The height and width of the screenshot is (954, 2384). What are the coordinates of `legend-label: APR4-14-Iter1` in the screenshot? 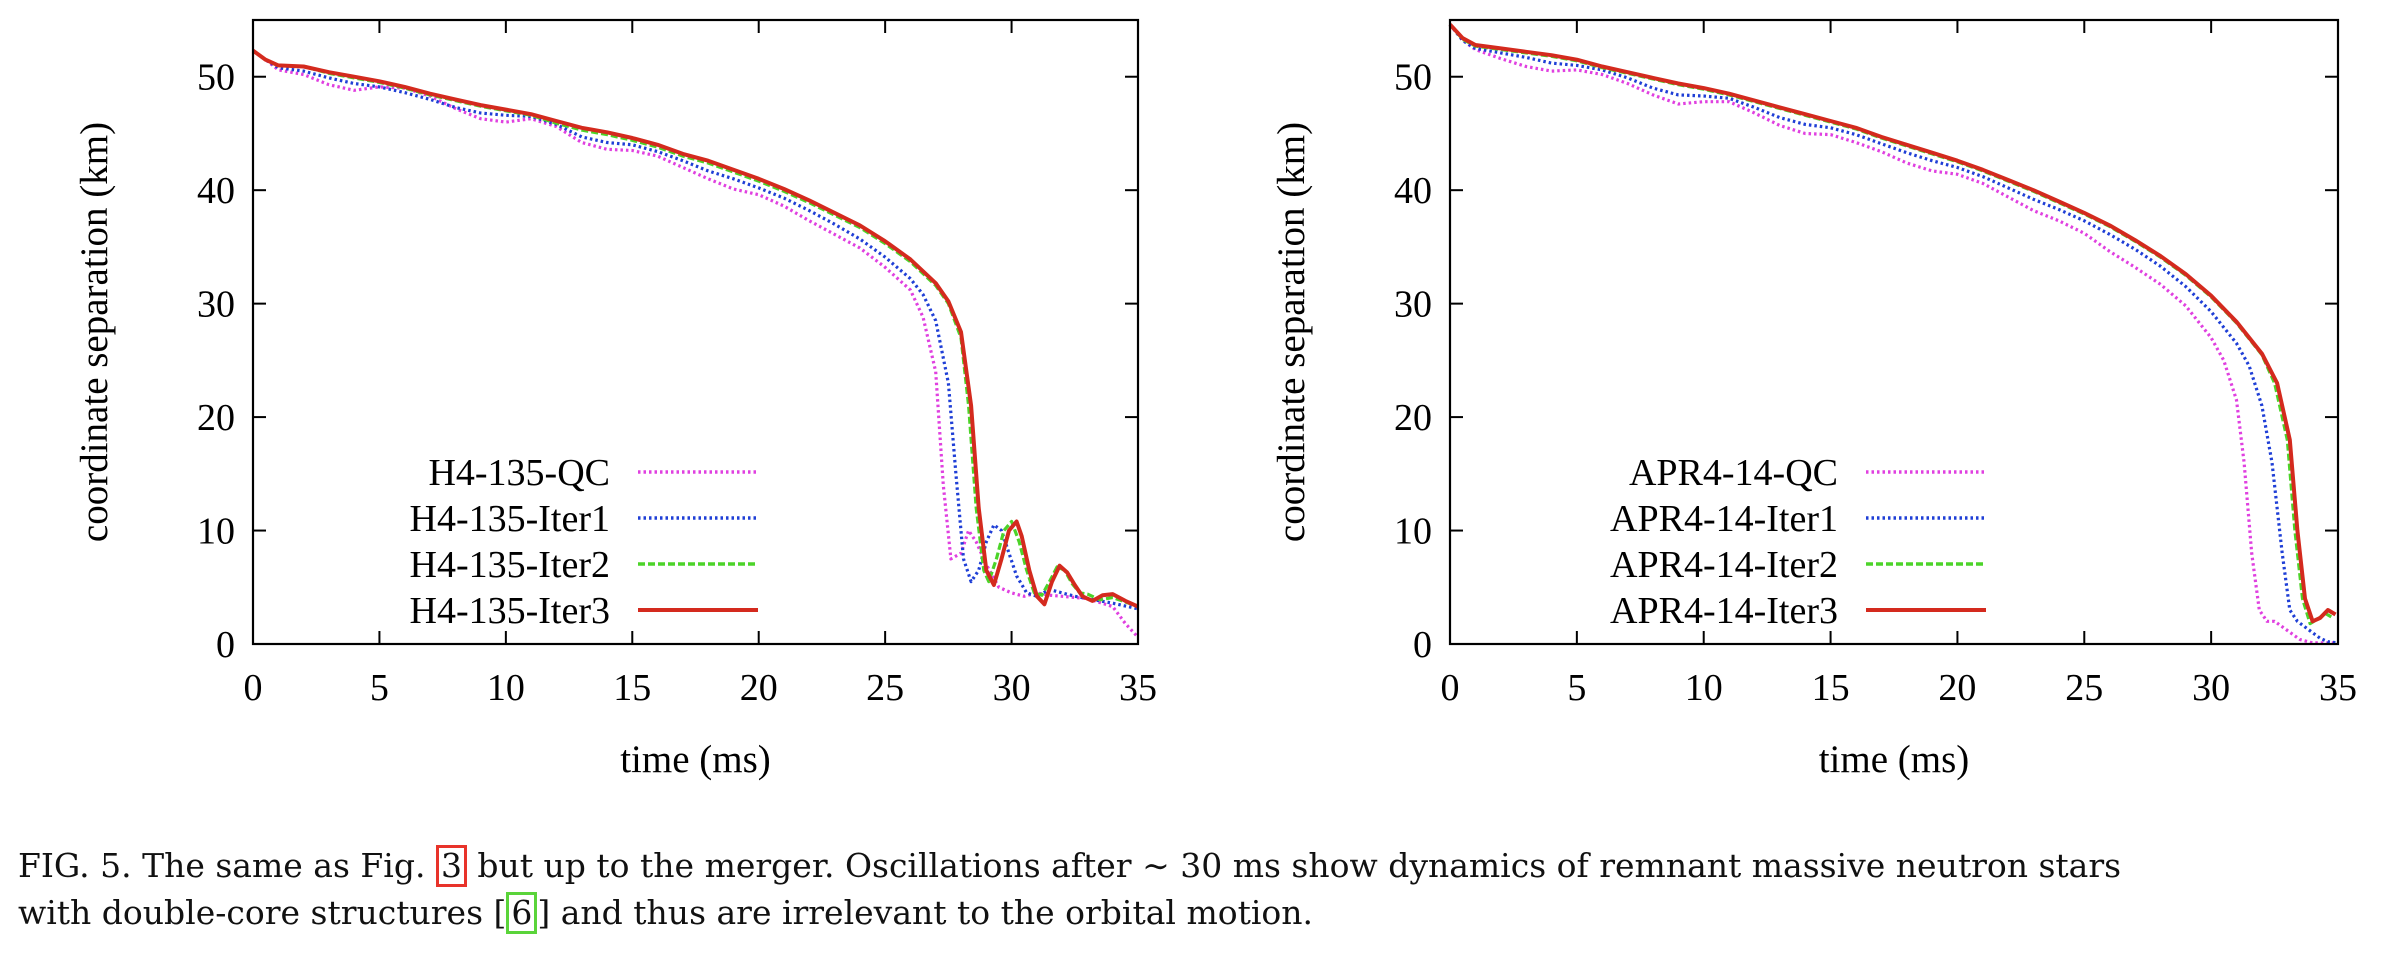 It's located at (1724, 519).